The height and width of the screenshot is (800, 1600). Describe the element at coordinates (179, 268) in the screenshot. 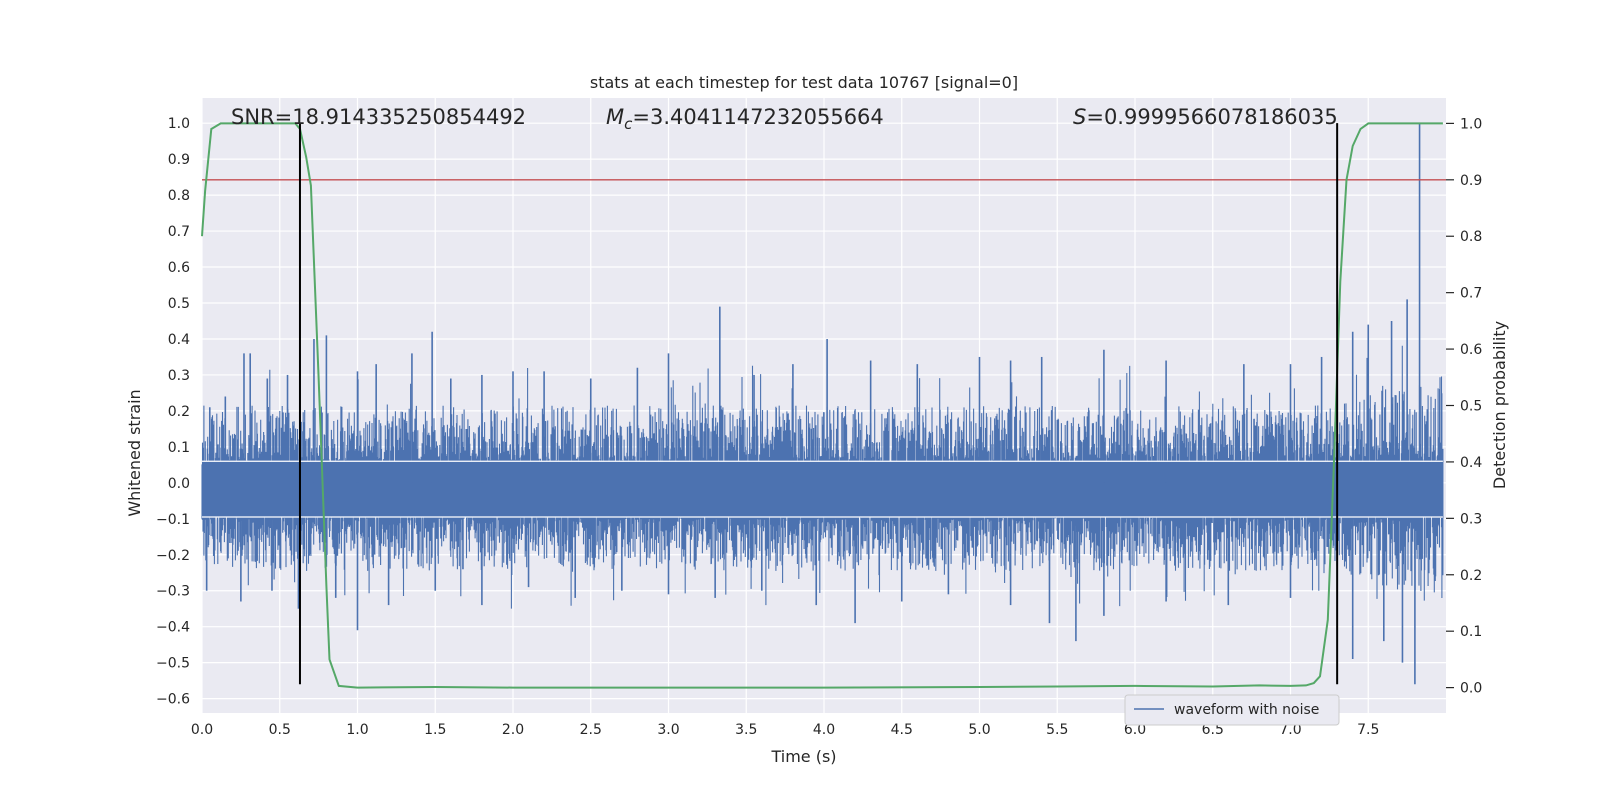

I see `y-tick-label: 0.6` at that location.